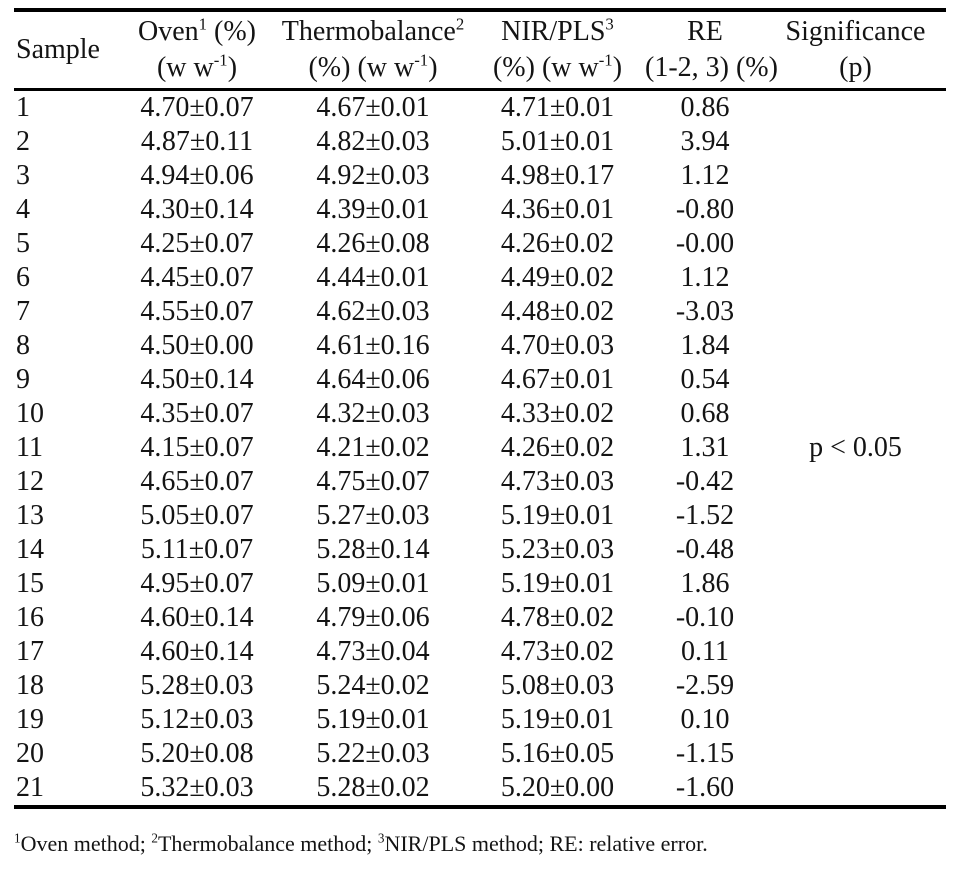 The image size is (960, 874). What do you see at coordinates (197, 549) in the screenshot?
I see `cell-oven: 5.11±0.07` at bounding box center [197, 549].